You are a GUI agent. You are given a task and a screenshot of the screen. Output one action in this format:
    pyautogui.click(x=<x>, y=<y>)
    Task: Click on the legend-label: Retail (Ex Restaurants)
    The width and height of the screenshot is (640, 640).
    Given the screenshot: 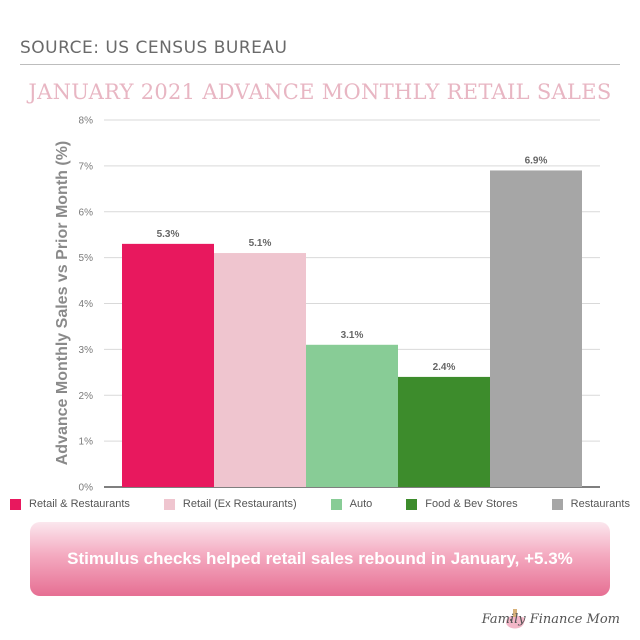 What is the action you would take?
    pyautogui.click(x=239, y=504)
    